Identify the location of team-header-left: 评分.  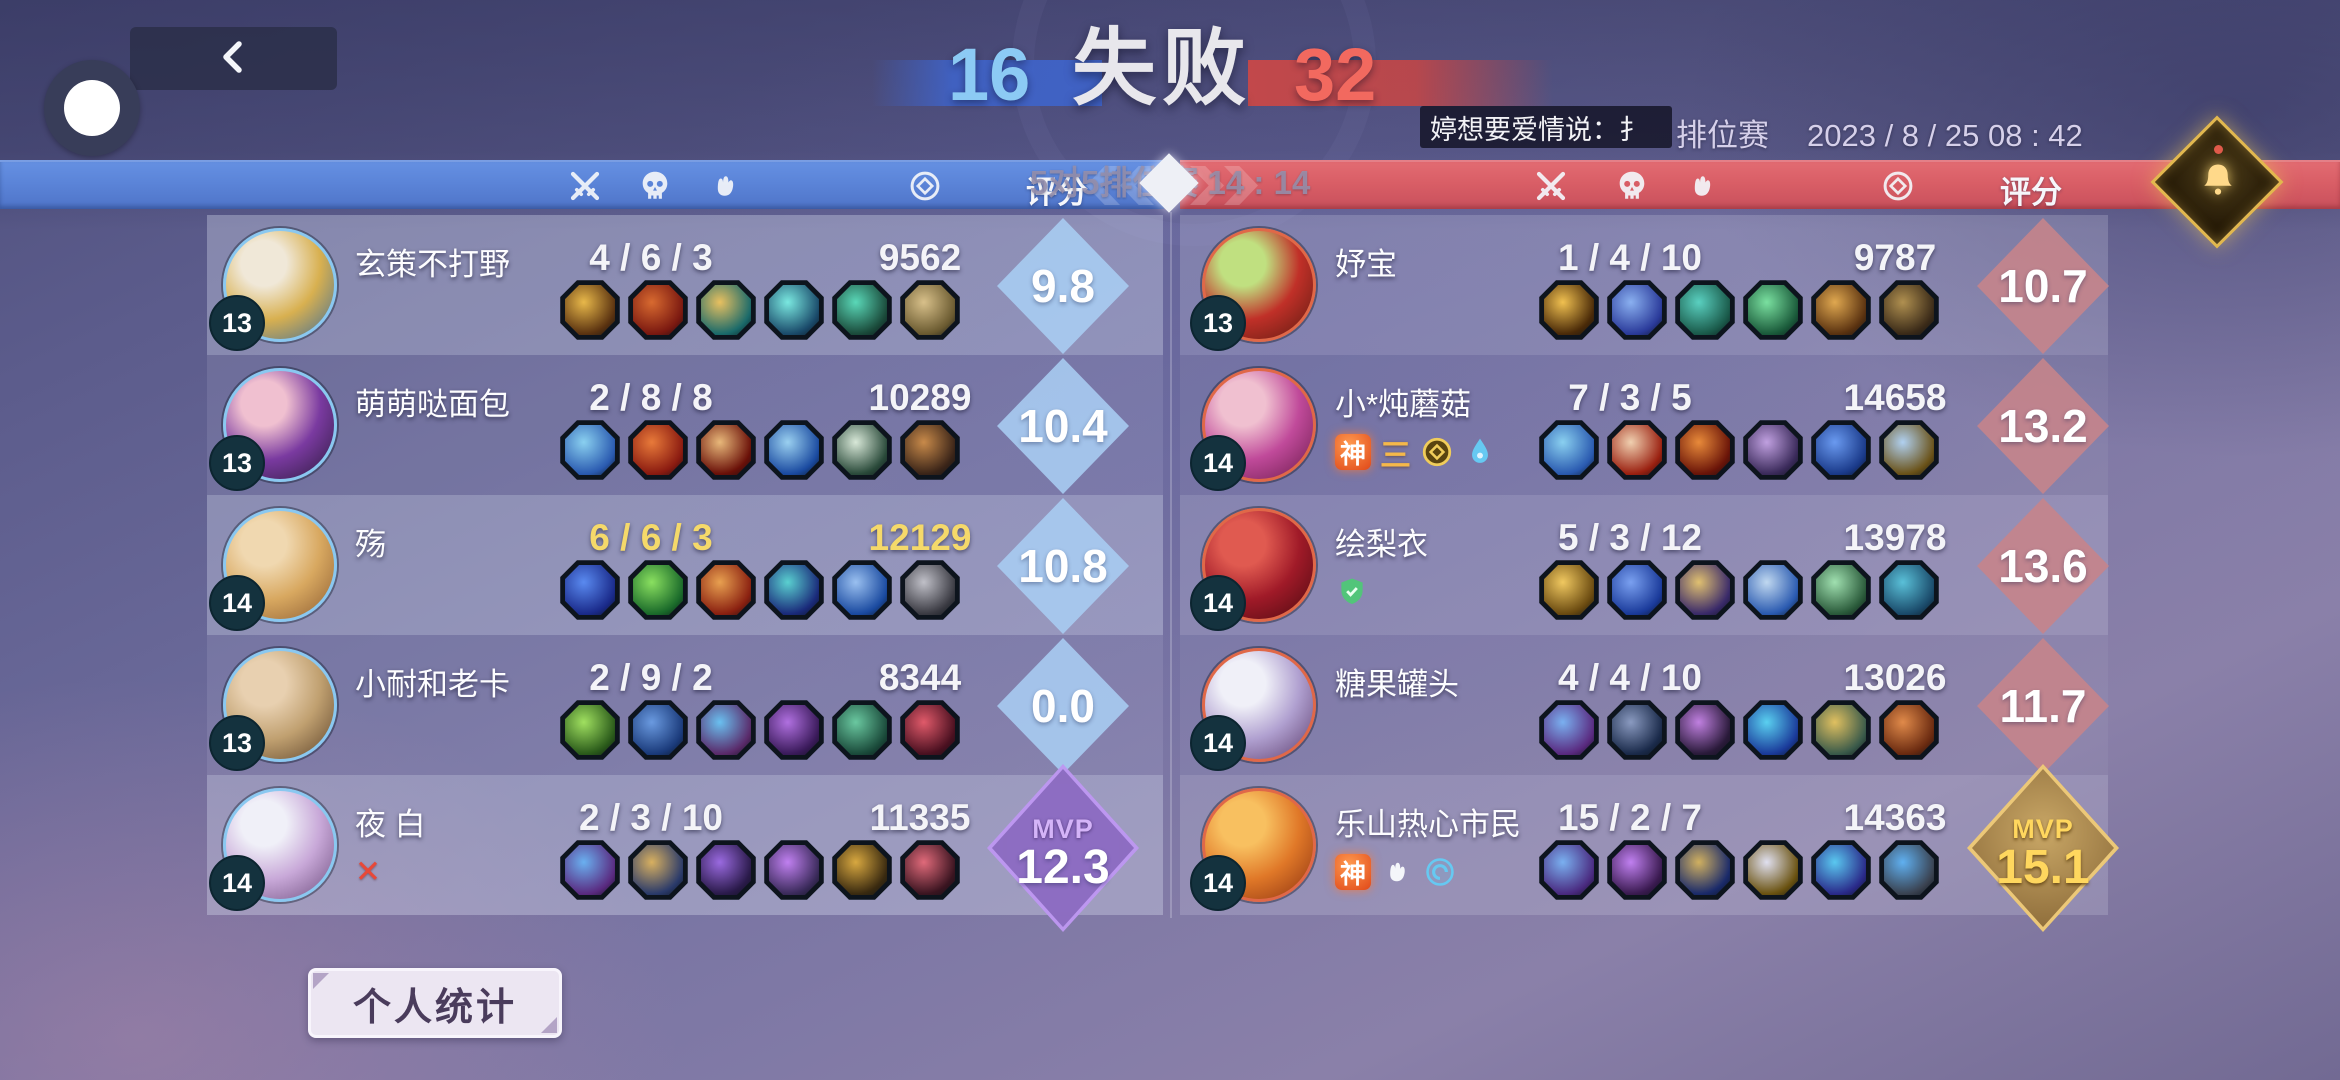
(582, 185).